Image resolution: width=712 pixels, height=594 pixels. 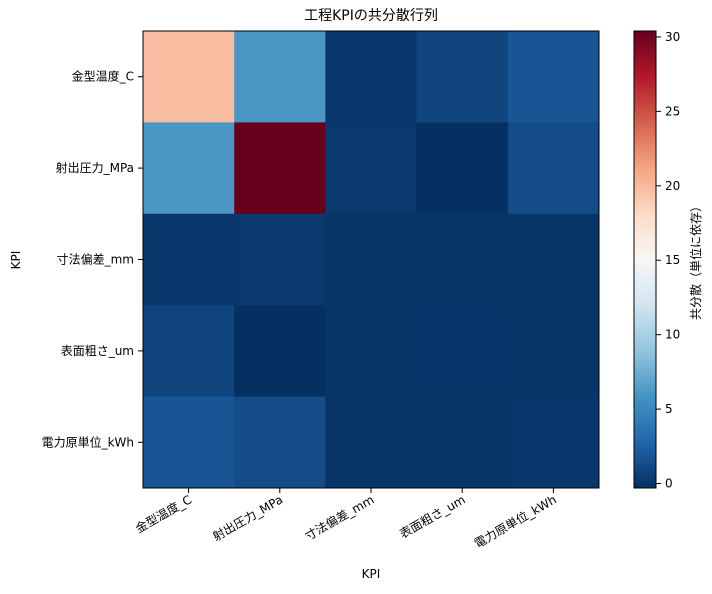 What do you see at coordinates (95, 167) in the screenshot?
I see `y-tick-label: 射出圧力_MPa` at bounding box center [95, 167].